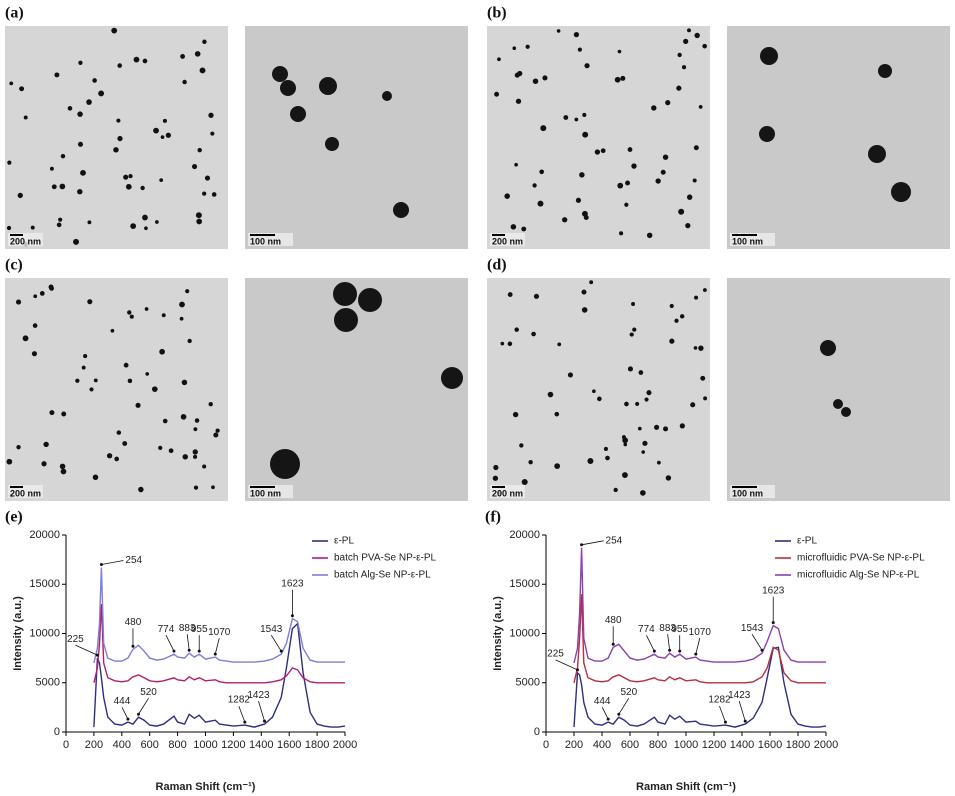 The image size is (955, 796). What do you see at coordinates (199, 629) in the screenshot?
I see `peak-label: 955` at bounding box center [199, 629].